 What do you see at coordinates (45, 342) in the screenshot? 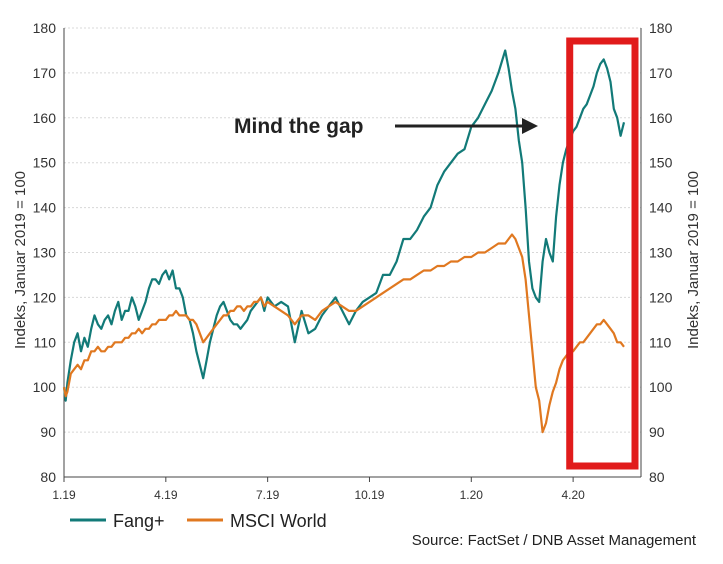
I see `y-tick-label-left: 110` at bounding box center [45, 342].